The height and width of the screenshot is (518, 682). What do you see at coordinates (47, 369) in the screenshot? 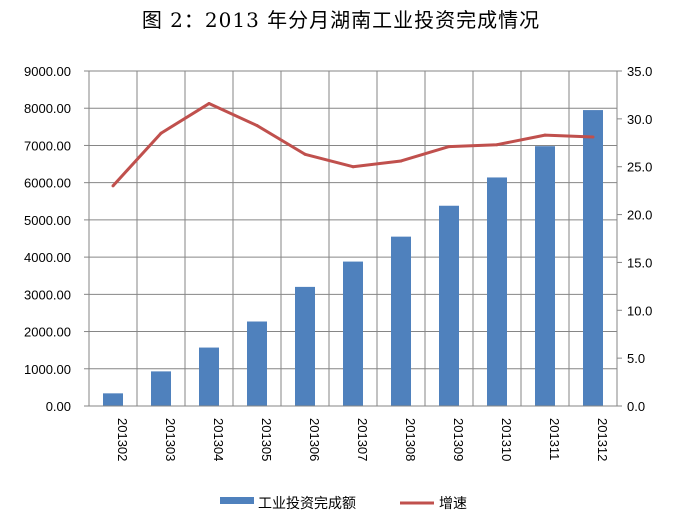
I see `y-left-tick-label: 1000.00` at bounding box center [47, 369].